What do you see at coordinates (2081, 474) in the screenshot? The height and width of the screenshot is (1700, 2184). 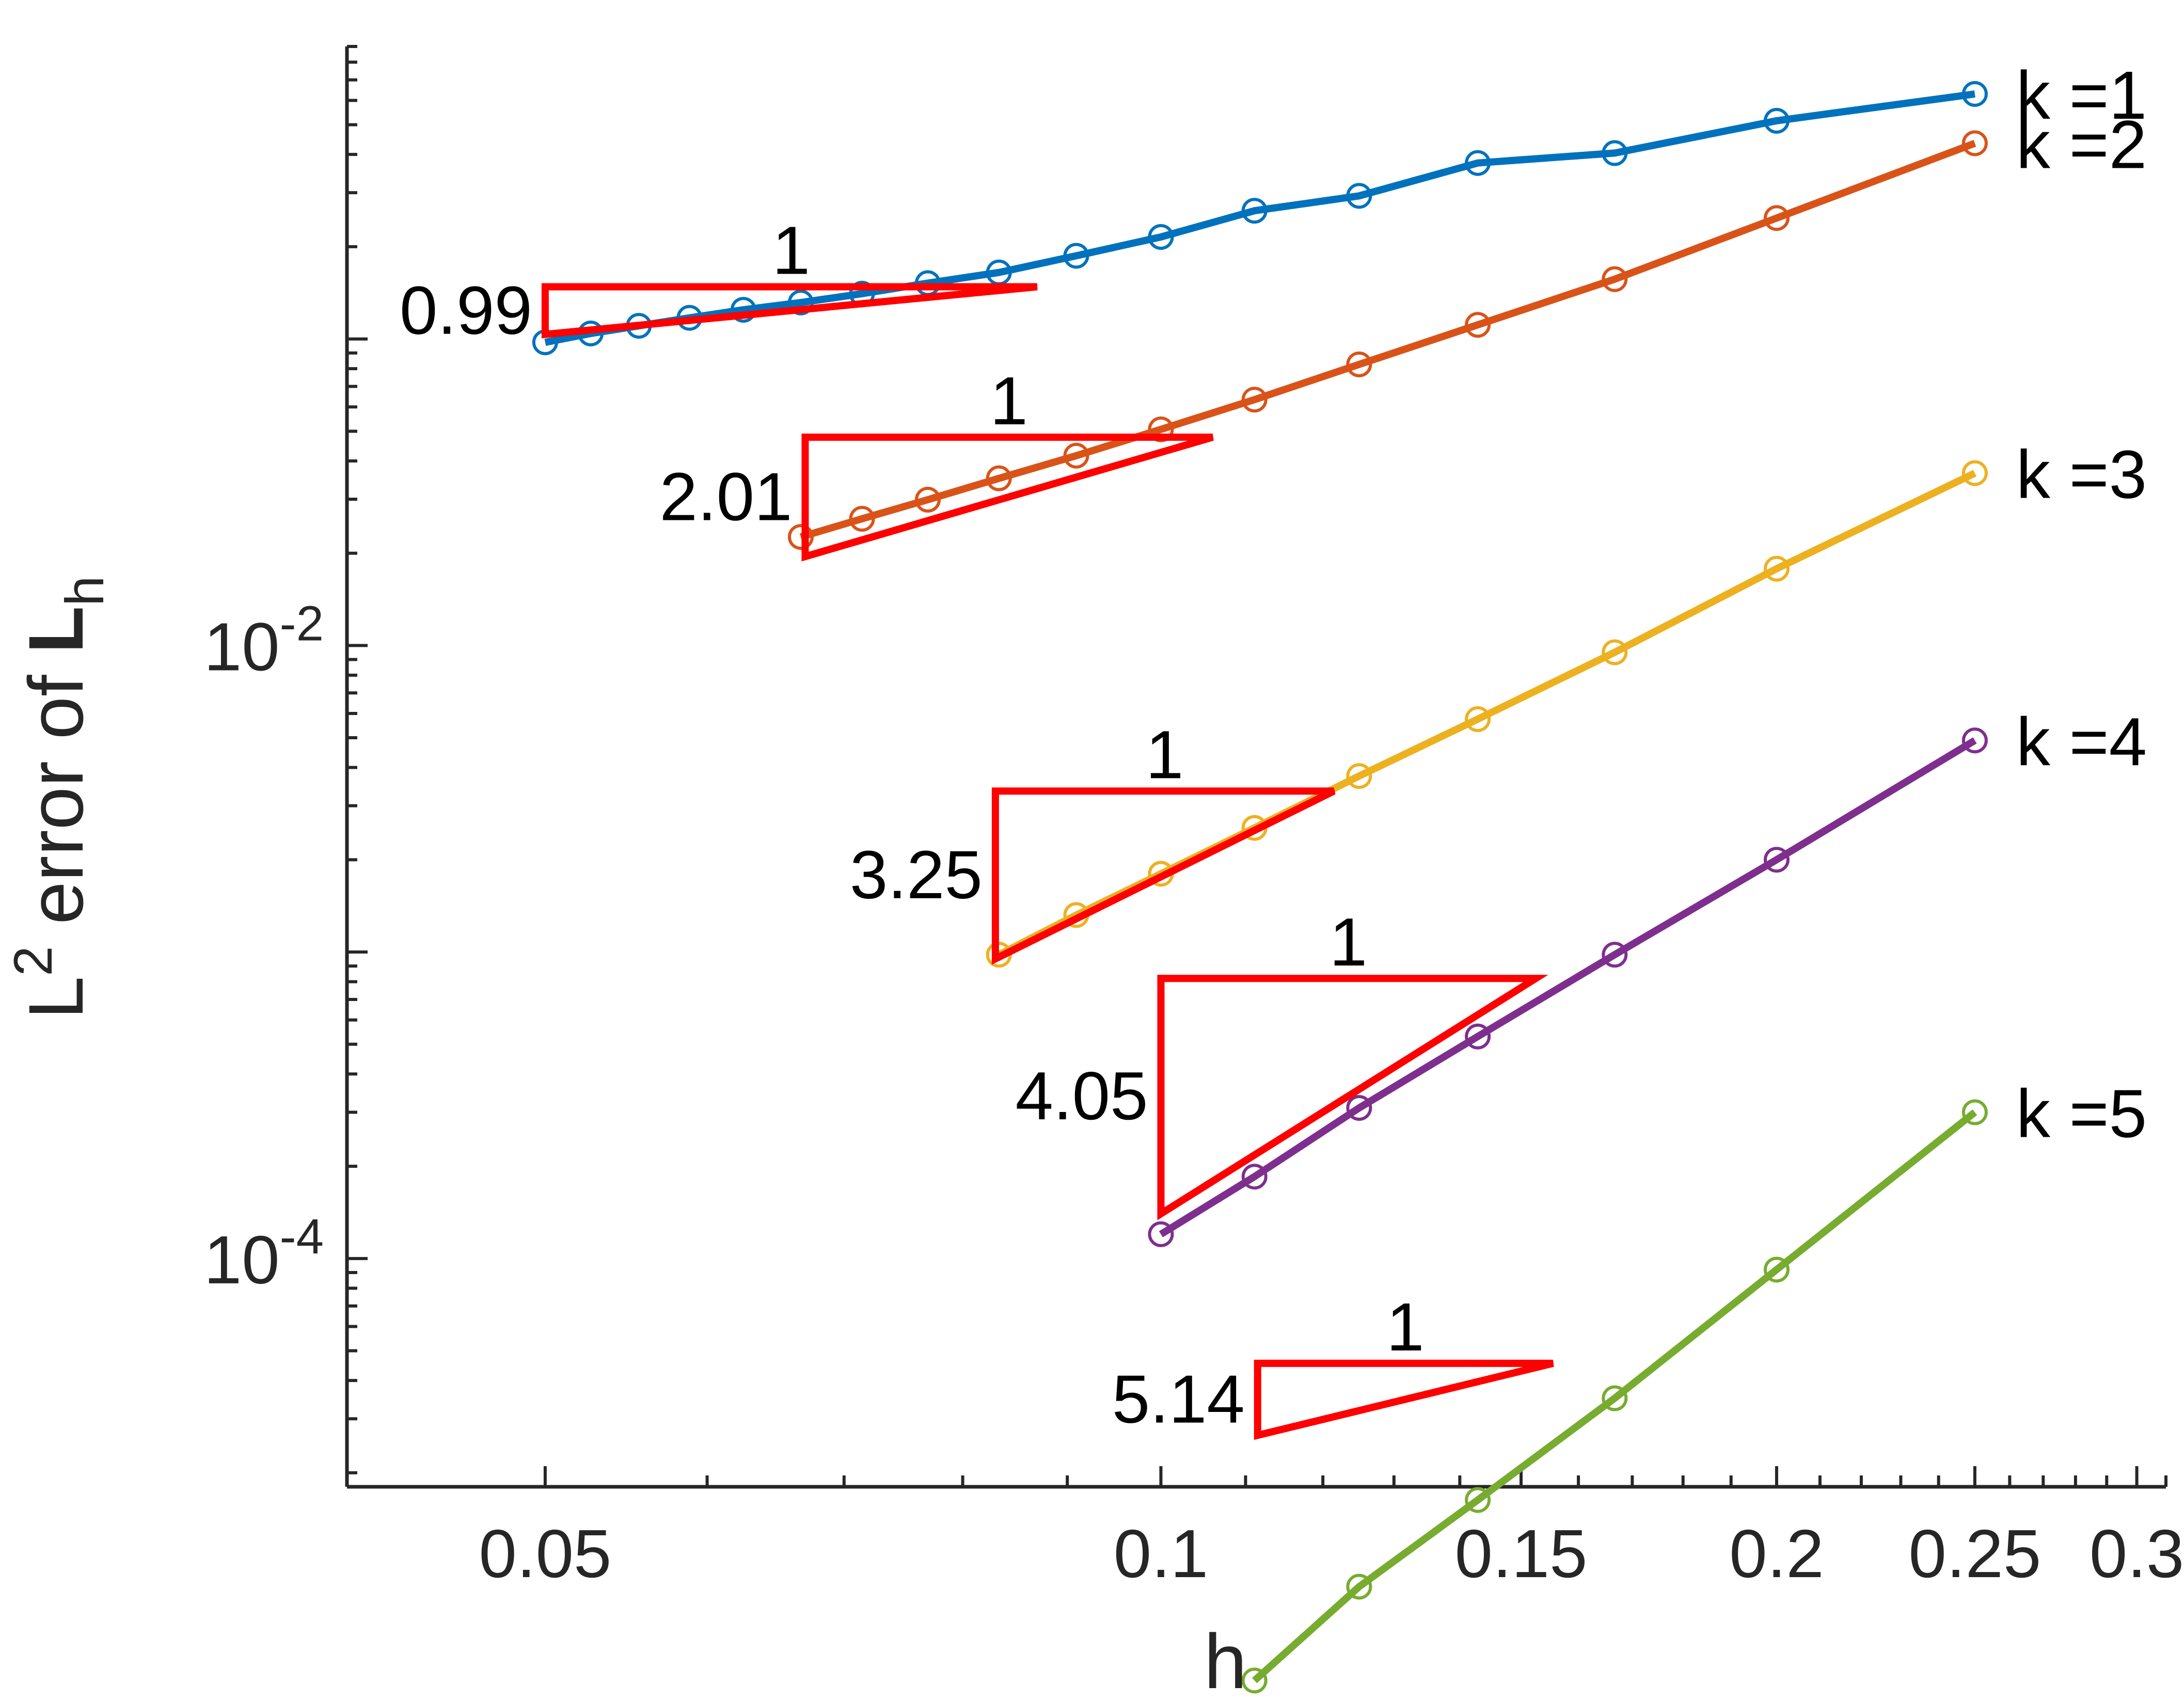 I see `series-label: k =3` at bounding box center [2081, 474].